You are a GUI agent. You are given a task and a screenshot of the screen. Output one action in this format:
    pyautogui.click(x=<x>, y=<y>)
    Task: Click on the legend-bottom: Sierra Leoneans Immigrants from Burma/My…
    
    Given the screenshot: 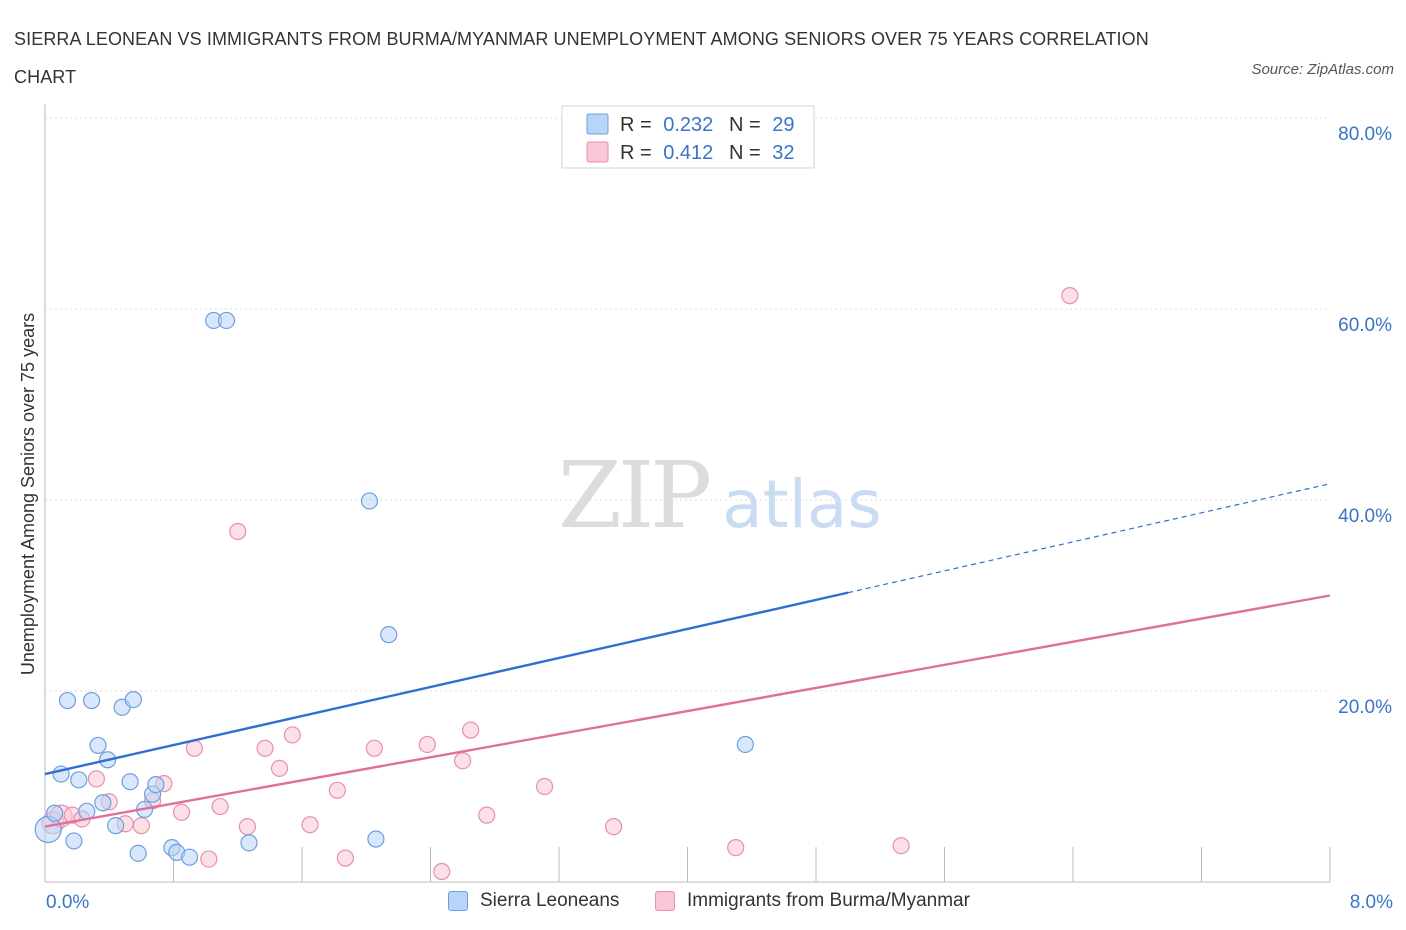 What is the action you would take?
    pyautogui.click(x=703, y=903)
    